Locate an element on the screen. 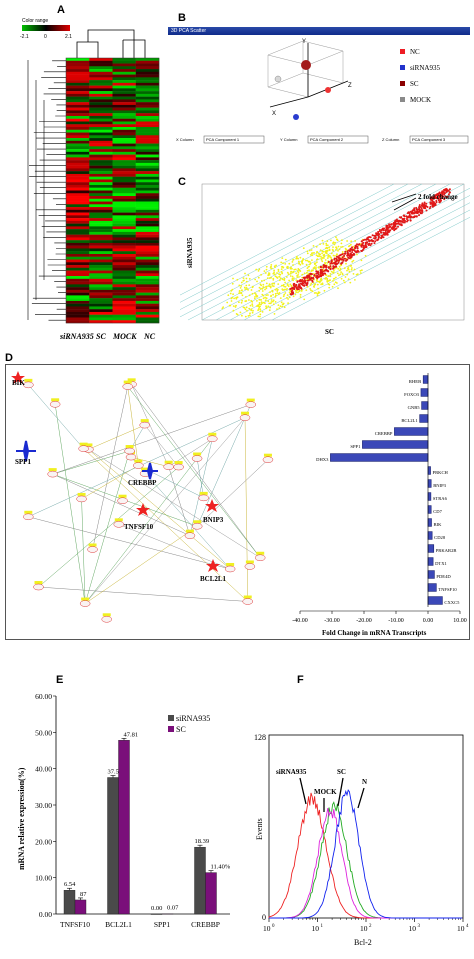 The width and height of the screenshot is (474, 959). expression-value-label: 11.40% is located at coordinates (221, 867).